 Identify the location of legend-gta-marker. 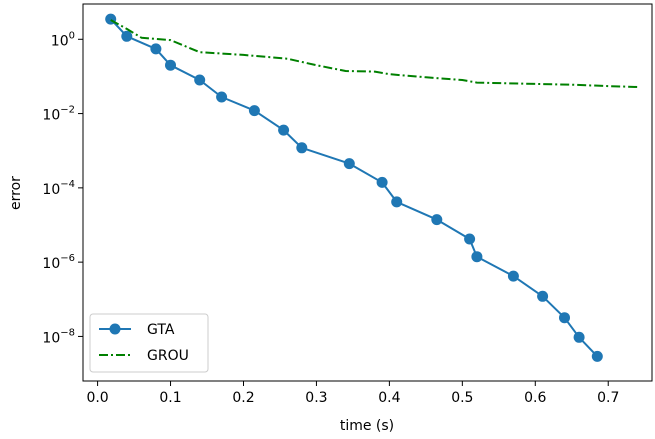
(115, 329).